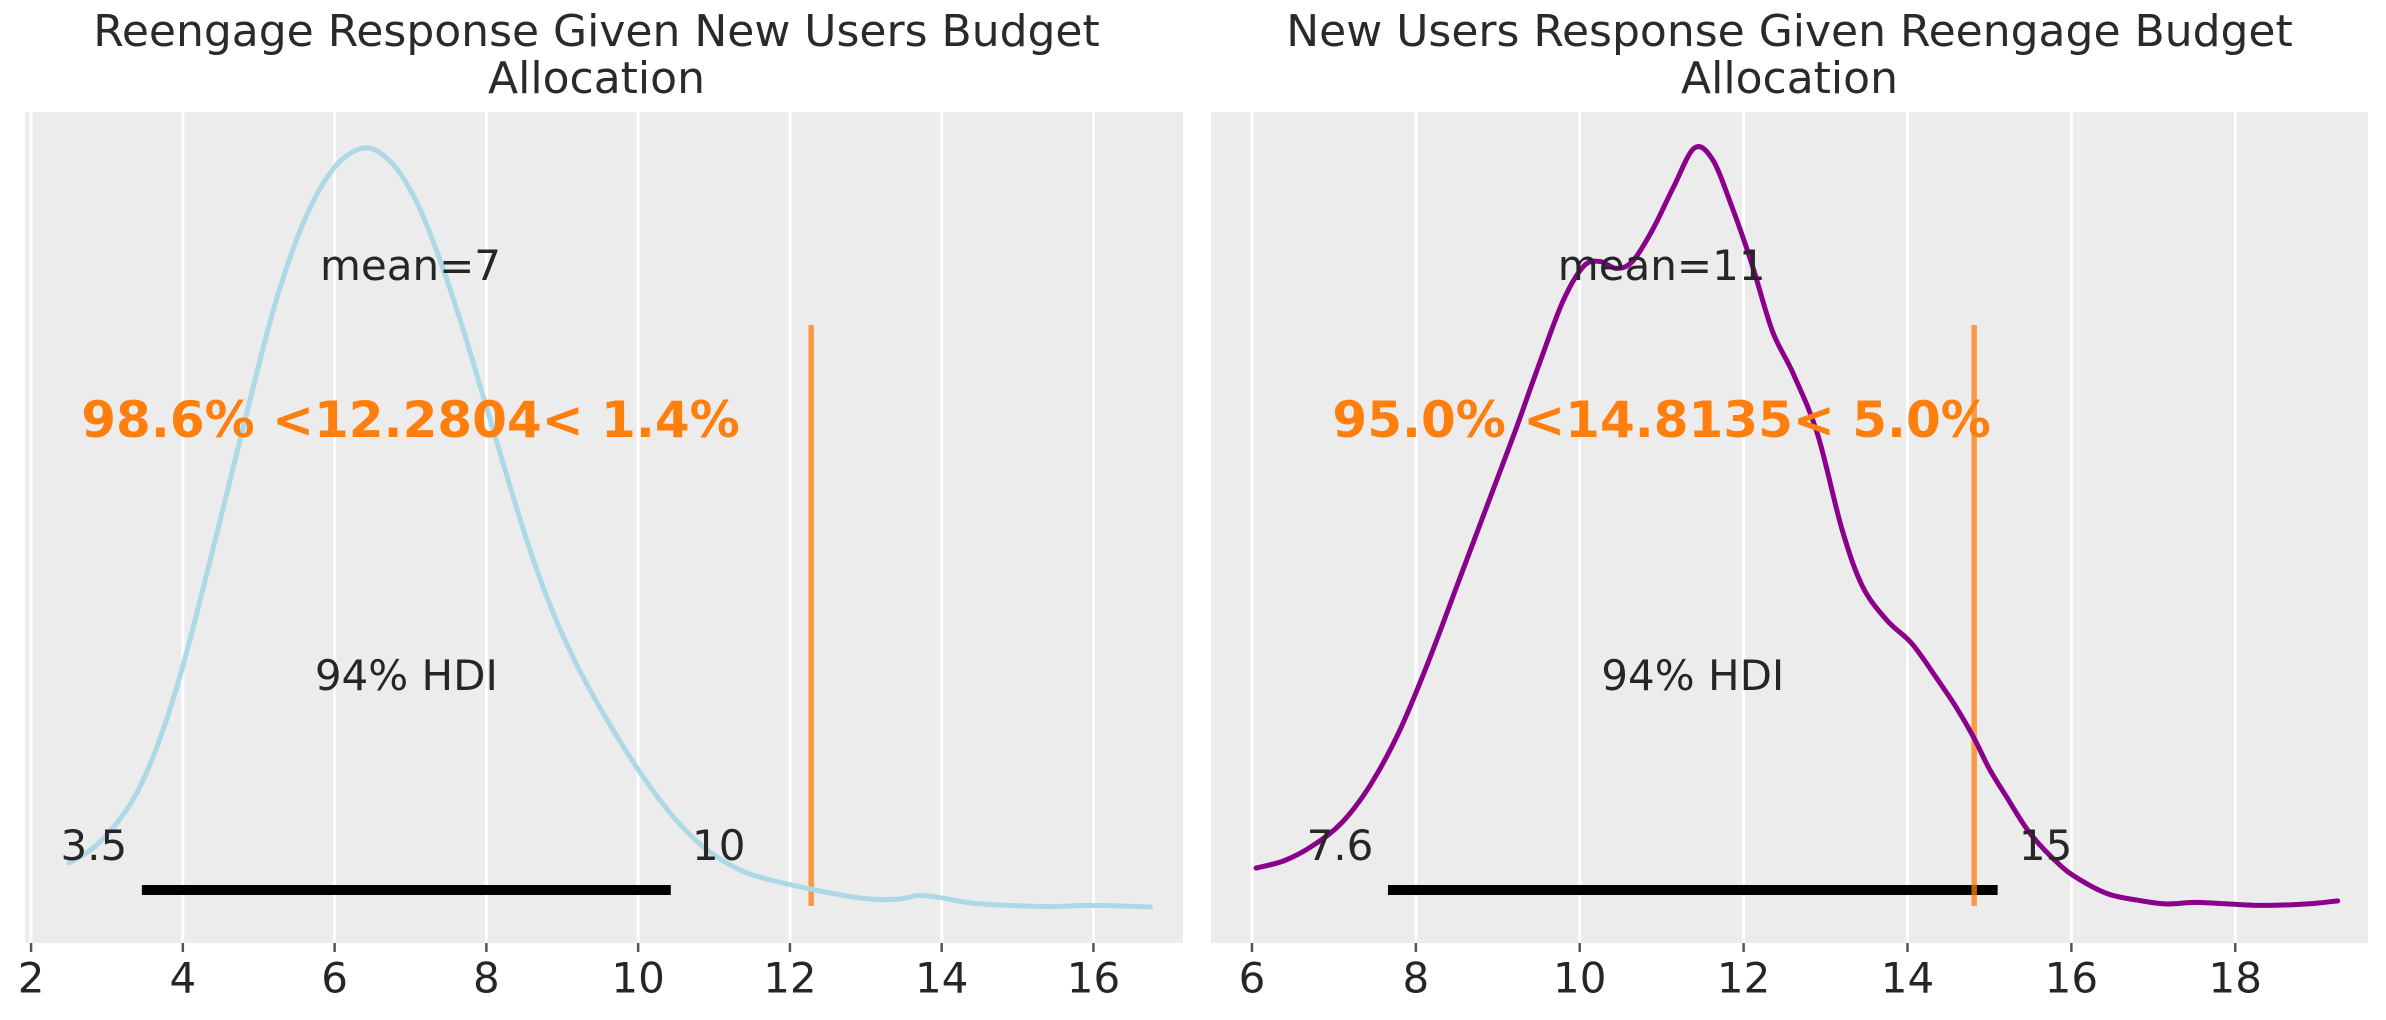 This screenshot has width=2386, height=1020. Describe the element at coordinates (718, 845) in the screenshot. I see `hdi-upper-bound-label: 10` at that location.